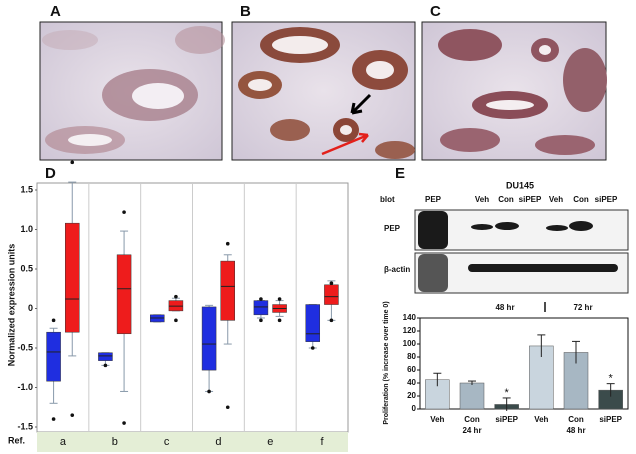  I want to click on group-label: 48 hr, so click(575, 430).